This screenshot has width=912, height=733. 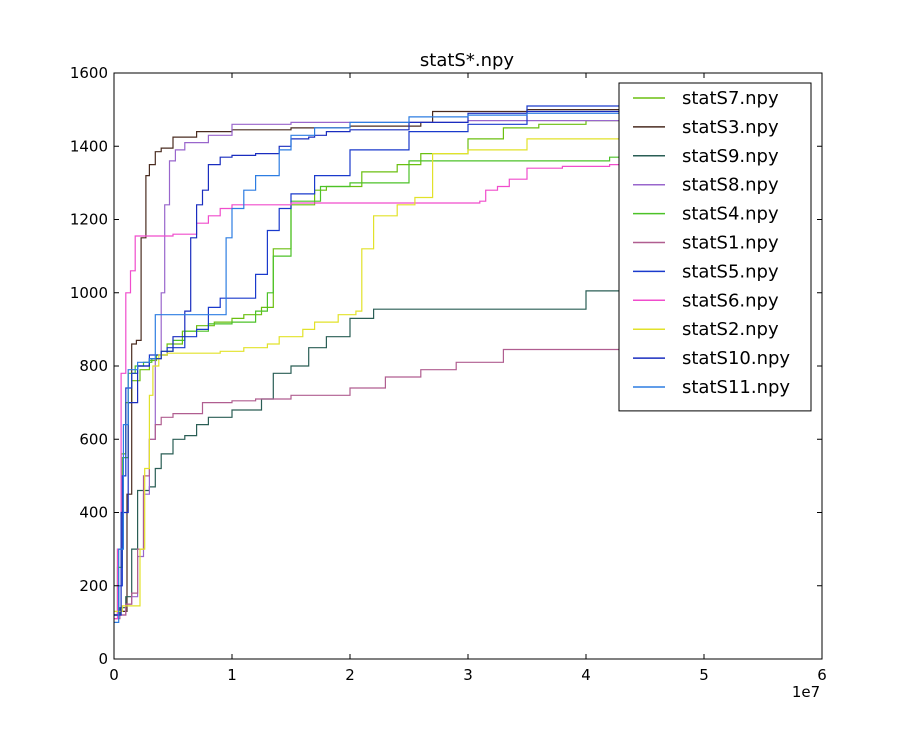 What do you see at coordinates (89, 293) in the screenshot?
I see `y-tick-label: 1000` at bounding box center [89, 293].